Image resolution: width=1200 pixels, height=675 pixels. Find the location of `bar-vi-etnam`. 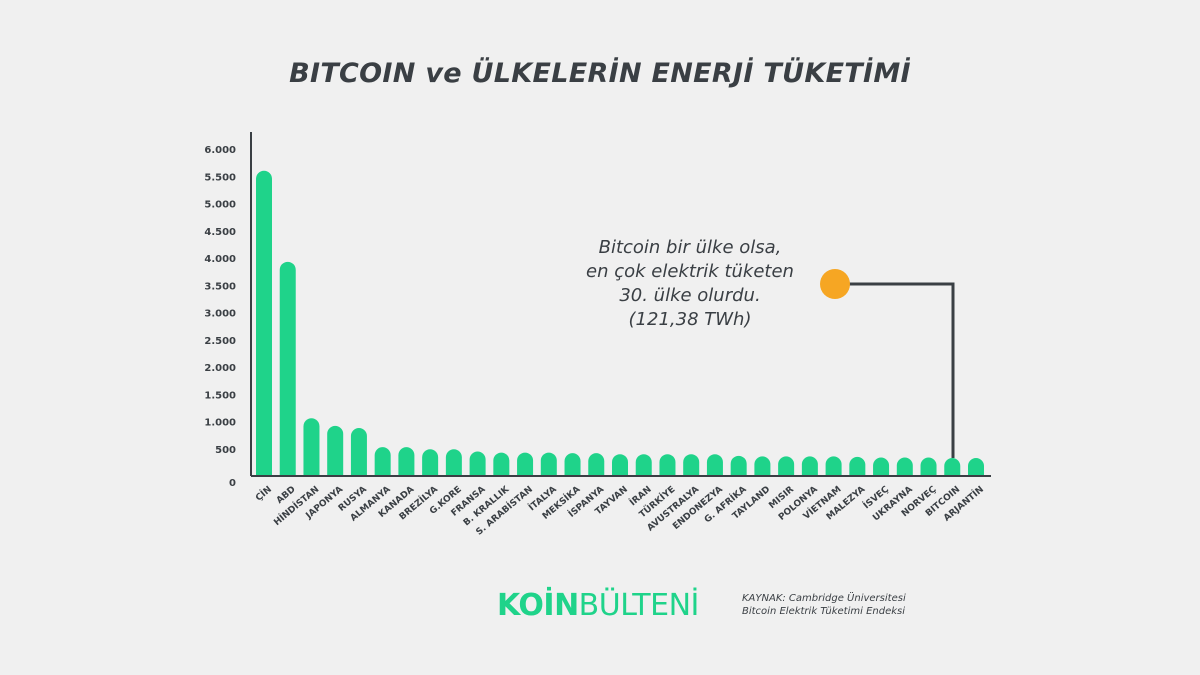

bar-vi-etnam is located at coordinates (833, 466).